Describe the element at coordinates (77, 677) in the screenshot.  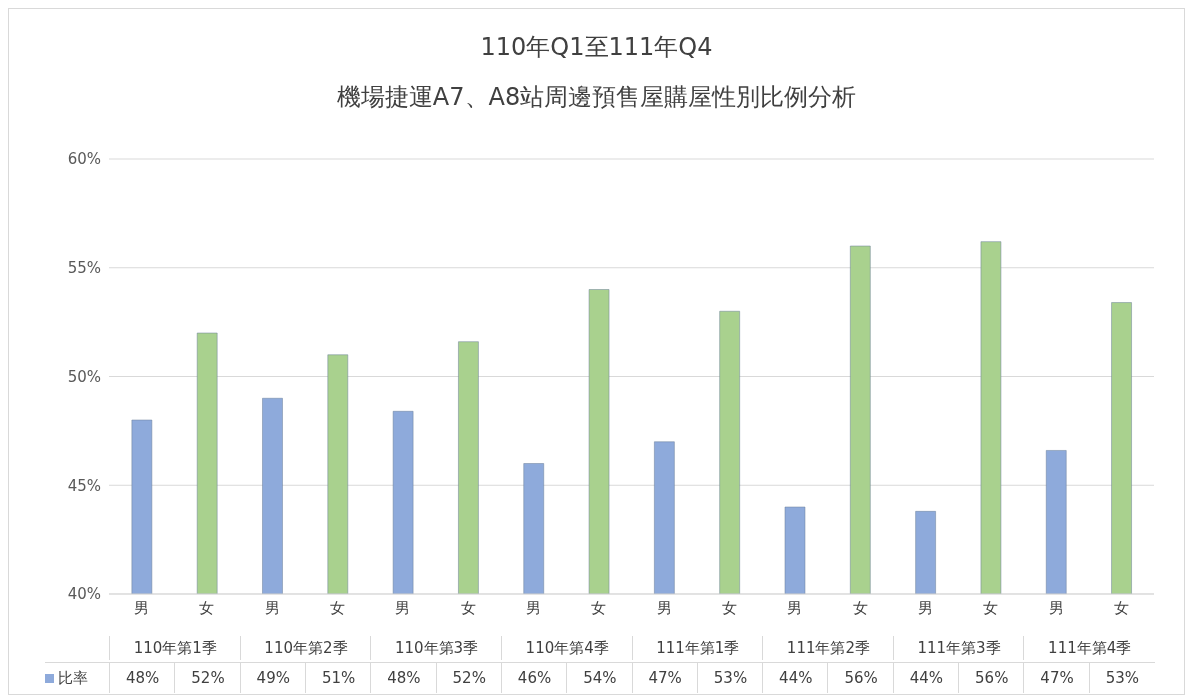
I see `legend-label: 比率` at that location.